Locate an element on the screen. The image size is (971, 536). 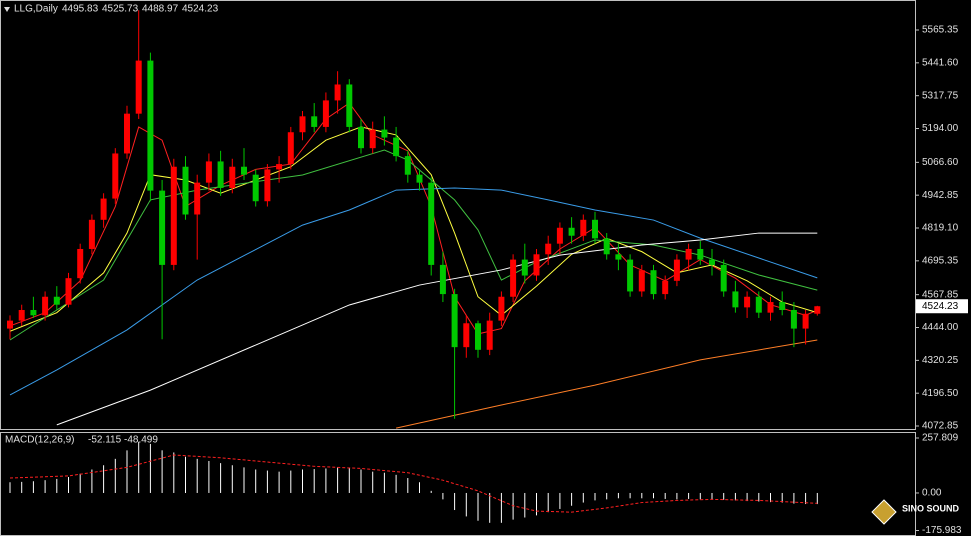
y-tick-label: 5317.75 is located at coordinates (940, 95).